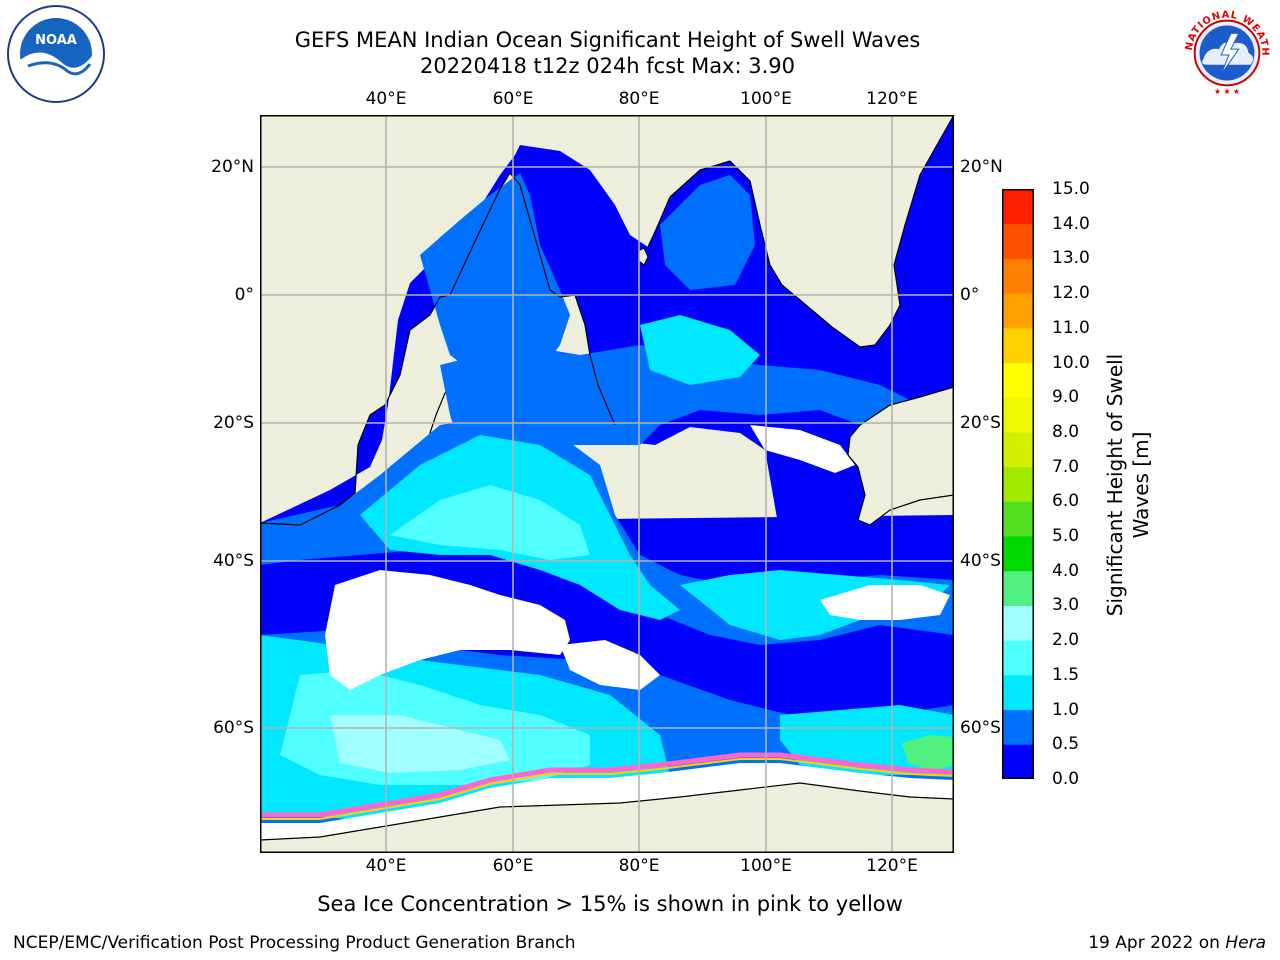 Image resolution: width=1280 pixels, height=960 pixels. Describe the element at coordinates (1066, 397) in the screenshot. I see `colorbar-tick-label: 9.0` at that location.